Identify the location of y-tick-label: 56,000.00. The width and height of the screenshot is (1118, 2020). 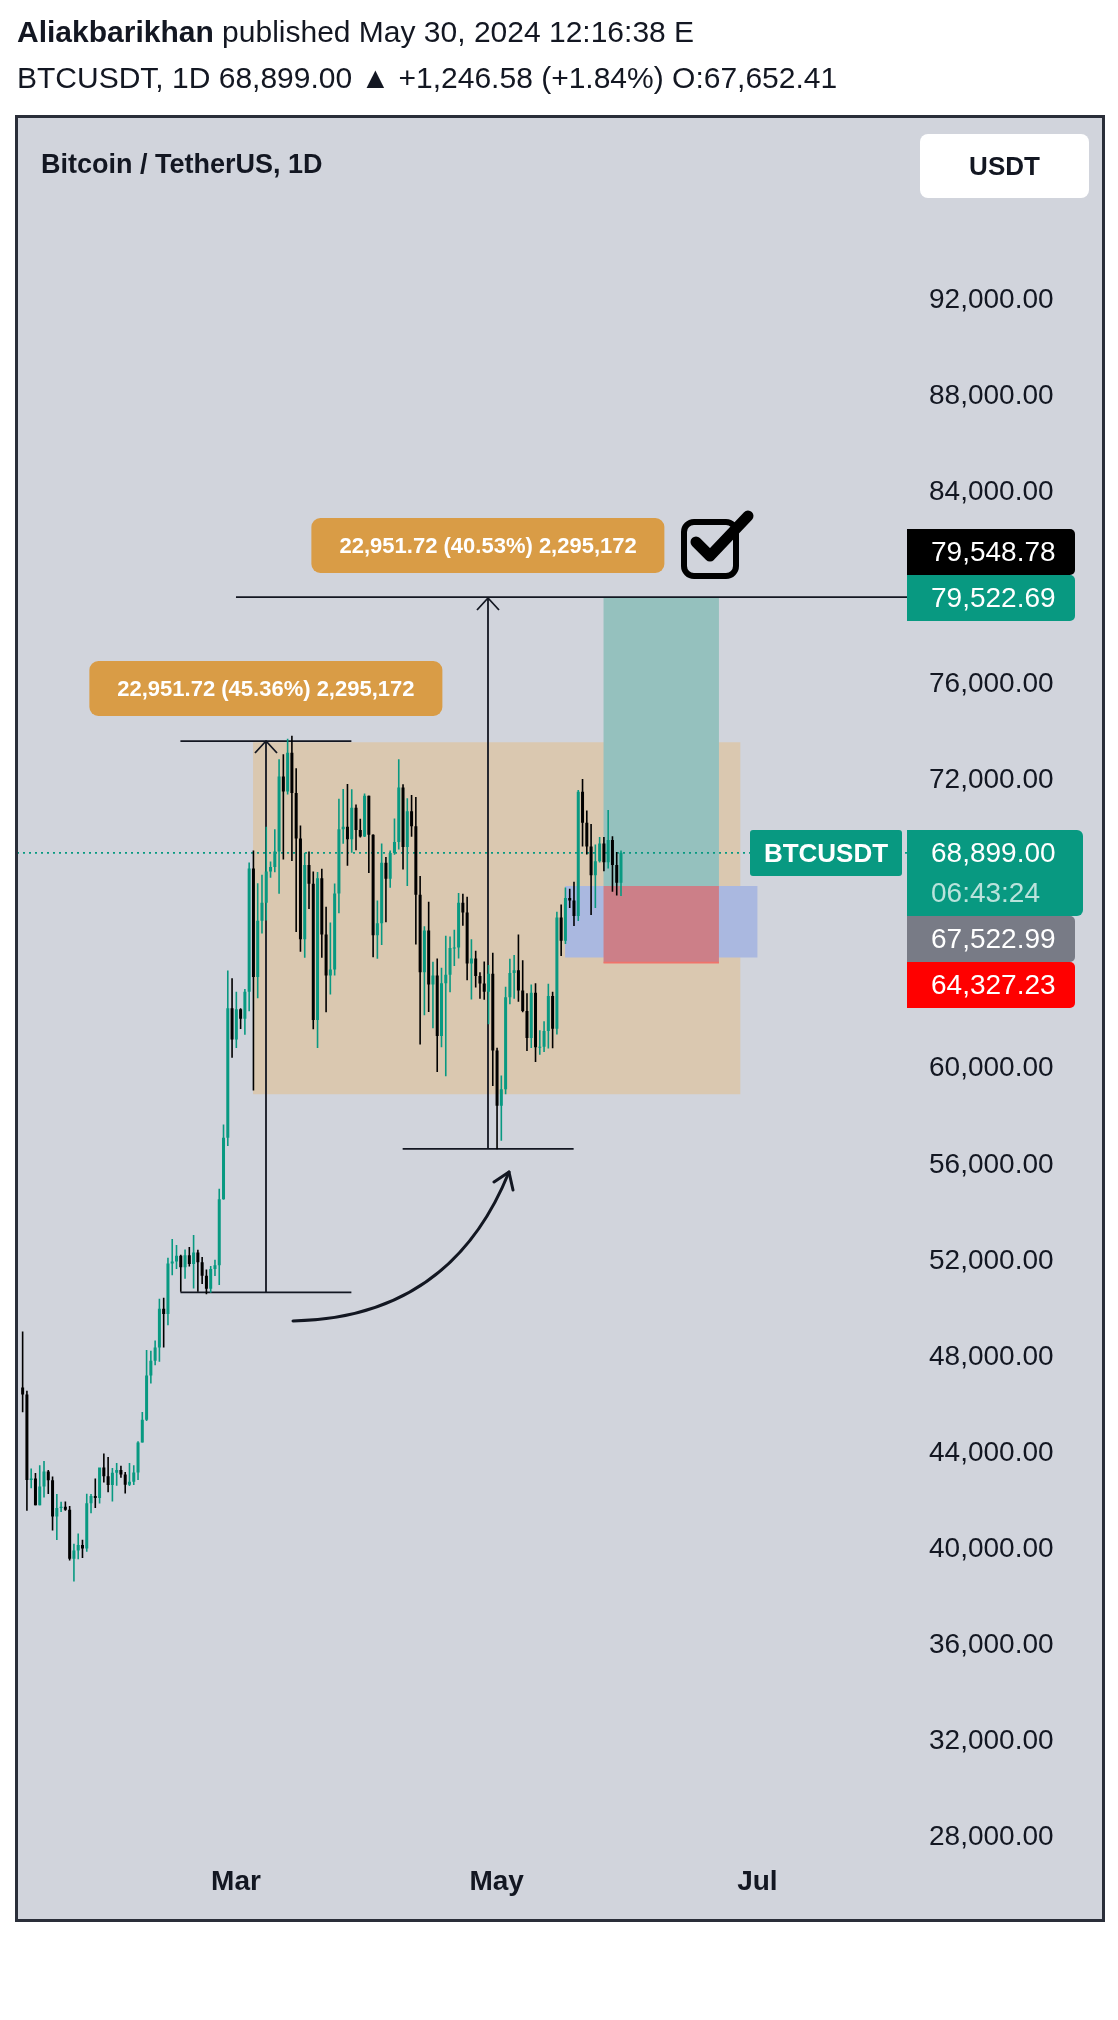
(991, 1163).